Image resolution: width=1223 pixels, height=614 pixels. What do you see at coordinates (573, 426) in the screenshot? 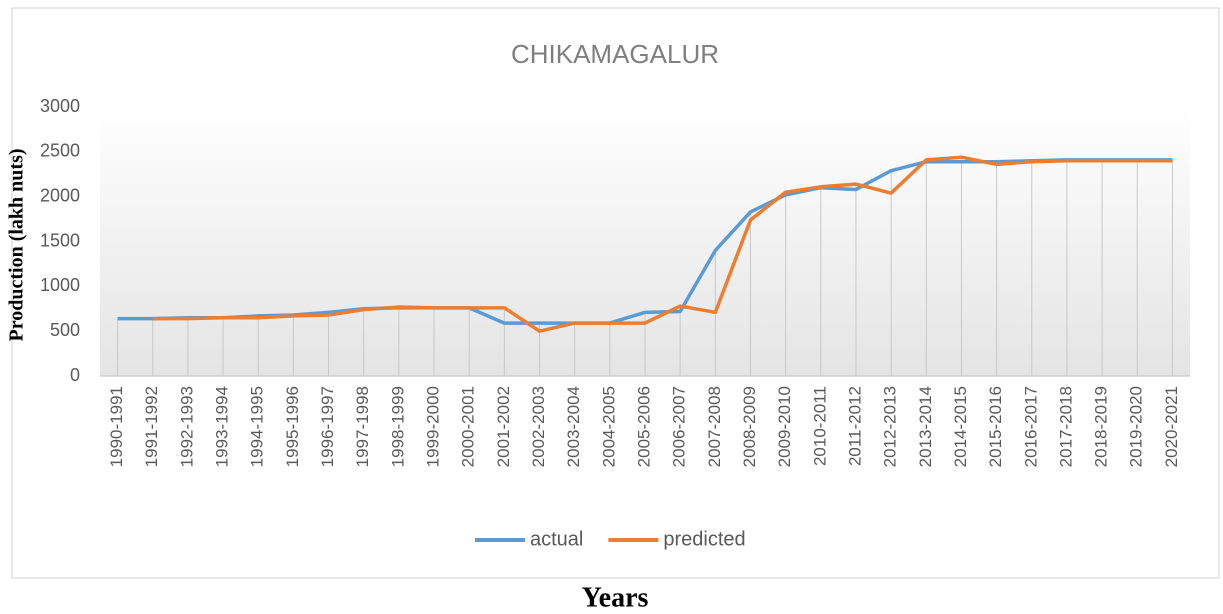
I see `x-tick-label: 2003-2004` at bounding box center [573, 426].